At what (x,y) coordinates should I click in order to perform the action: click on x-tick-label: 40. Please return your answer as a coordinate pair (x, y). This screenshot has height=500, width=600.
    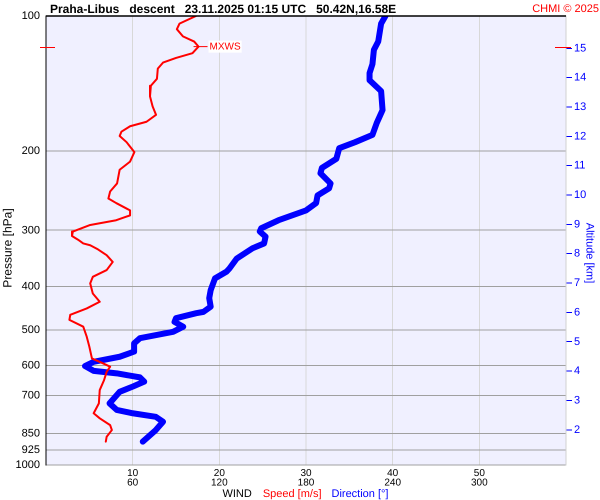
    Looking at the image, I should click on (393, 473).